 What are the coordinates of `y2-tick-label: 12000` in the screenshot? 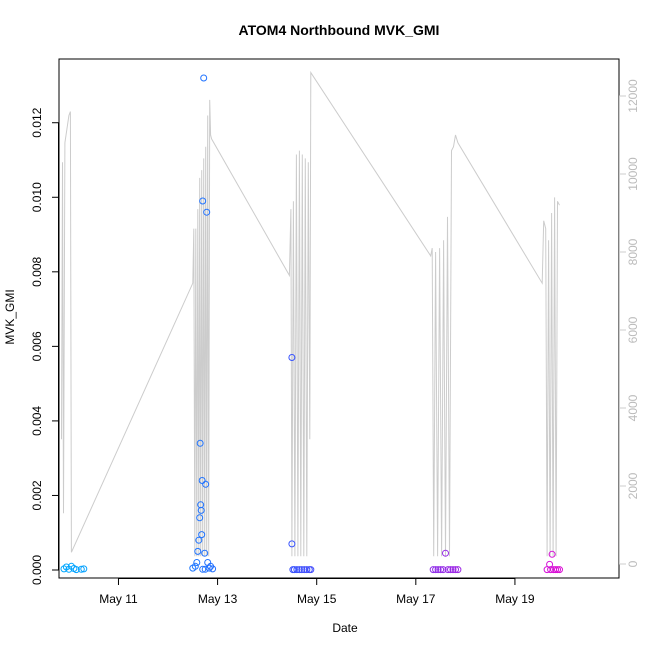 It's located at (633, 96).